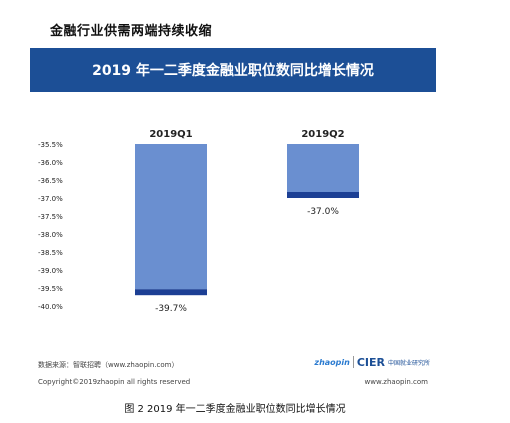  I want to click on cier-logo: CIER, so click(370, 362).